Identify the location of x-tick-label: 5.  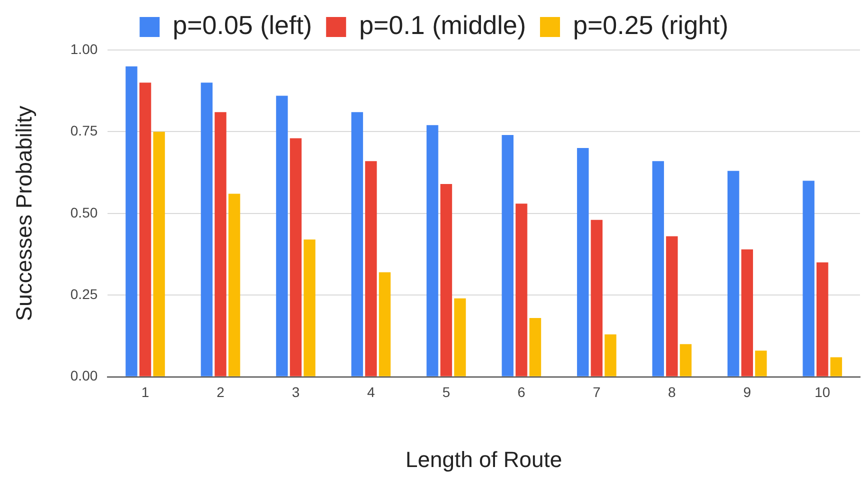
(446, 392).